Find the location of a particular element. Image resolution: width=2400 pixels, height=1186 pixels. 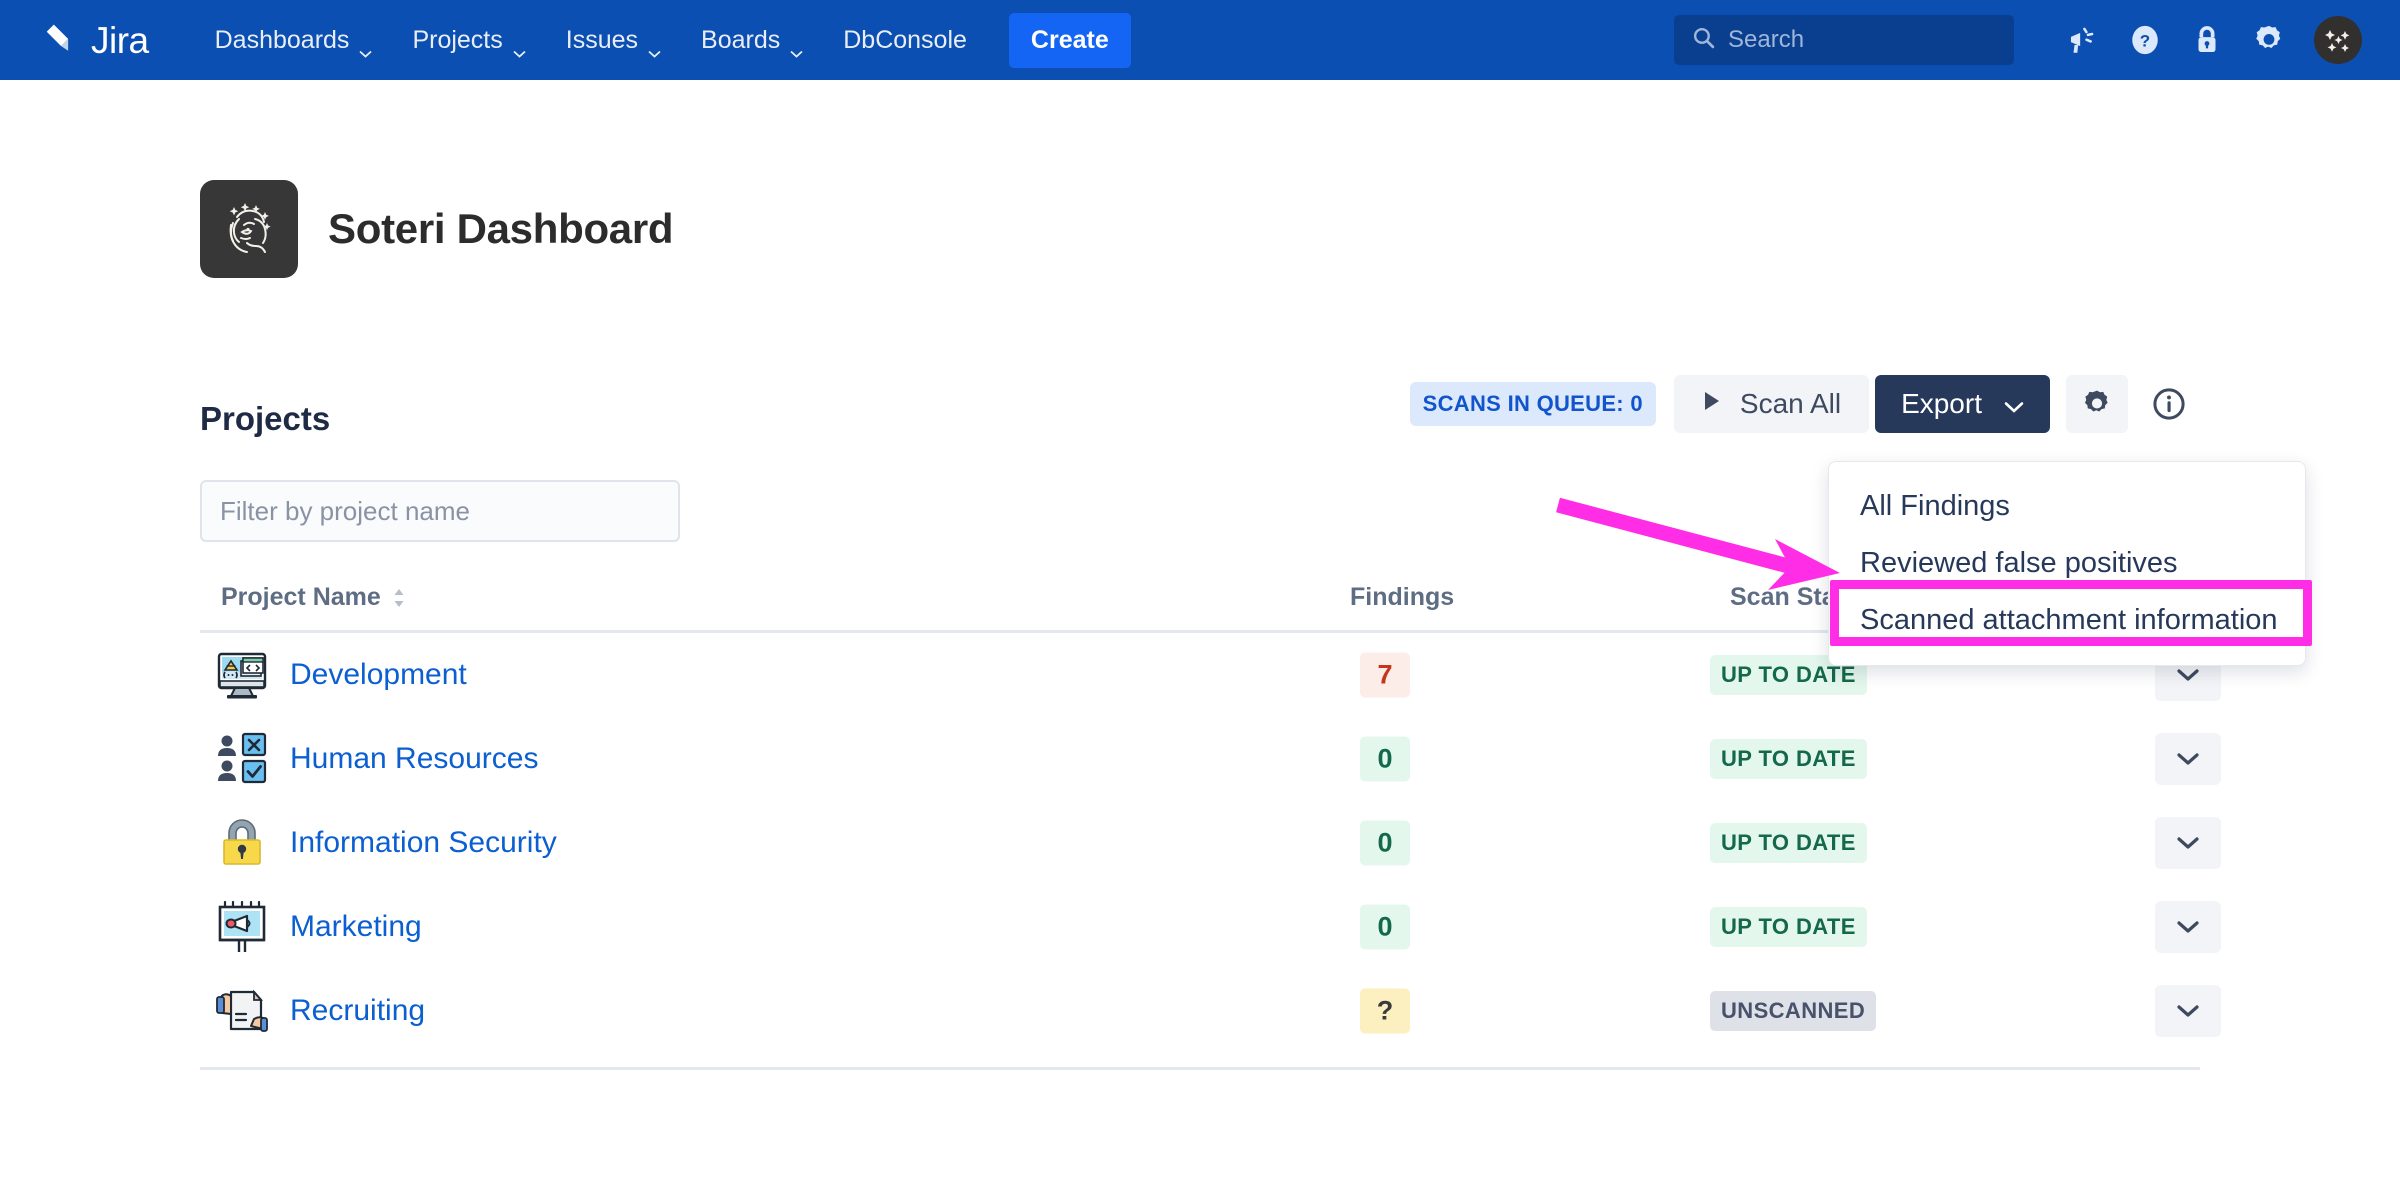

soteri-medusa-logo-icon is located at coordinates (249, 229).